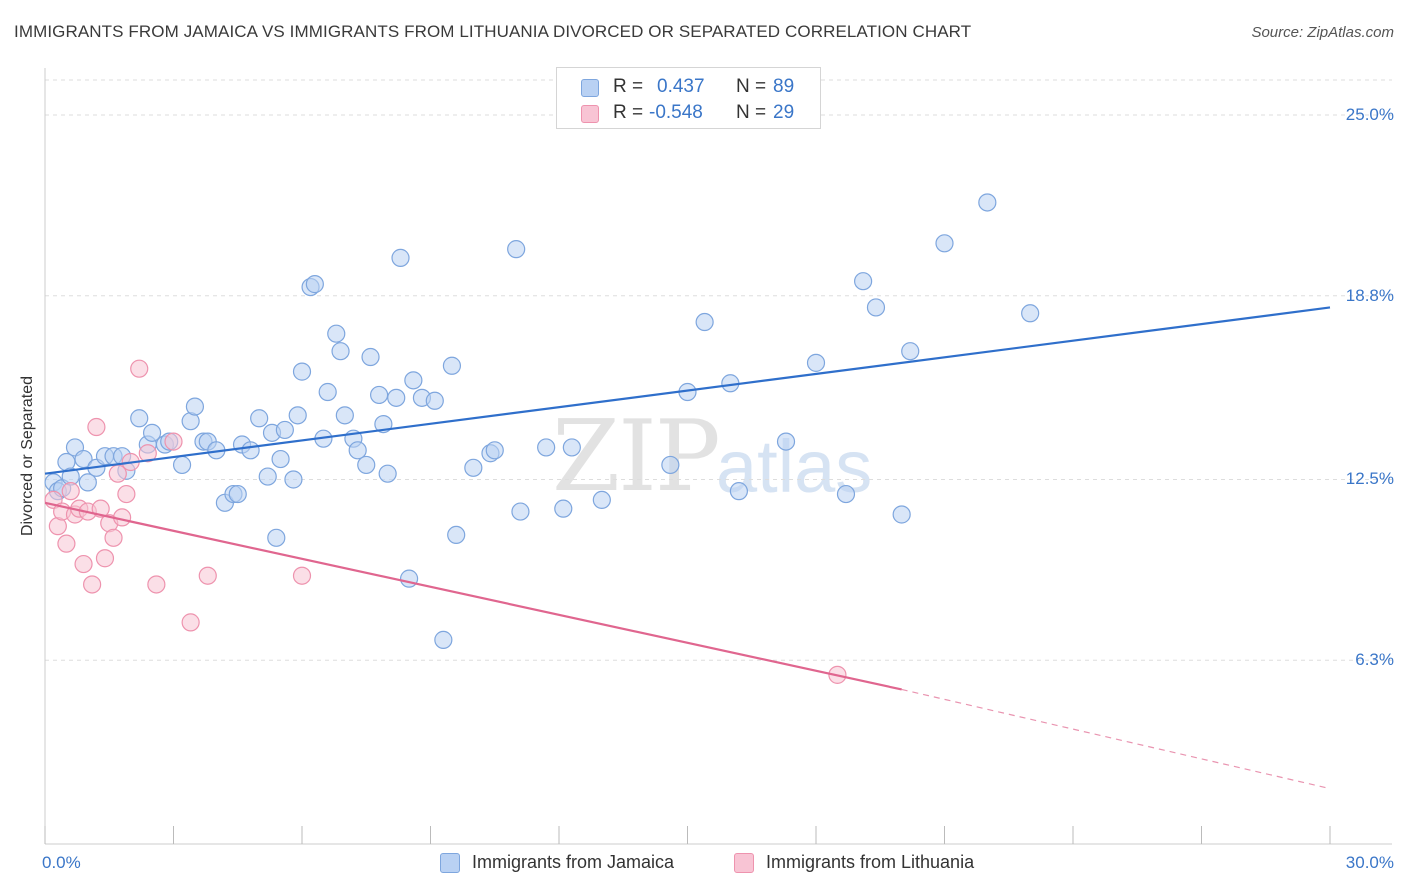 The height and width of the screenshot is (892, 1406). What do you see at coordinates (870, 862) in the screenshot?
I see `legend-item-label: Immigrants from Lithuania` at bounding box center [870, 862].